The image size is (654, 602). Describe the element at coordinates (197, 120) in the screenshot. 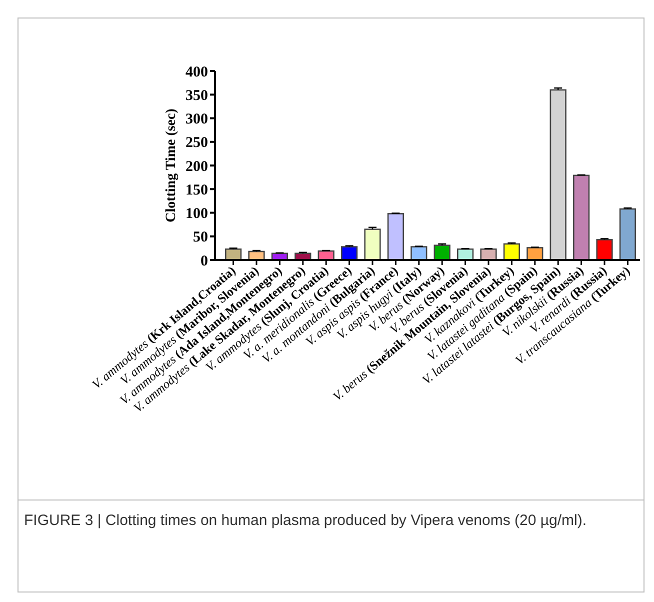

I see `y-tick-label: 300` at that location.